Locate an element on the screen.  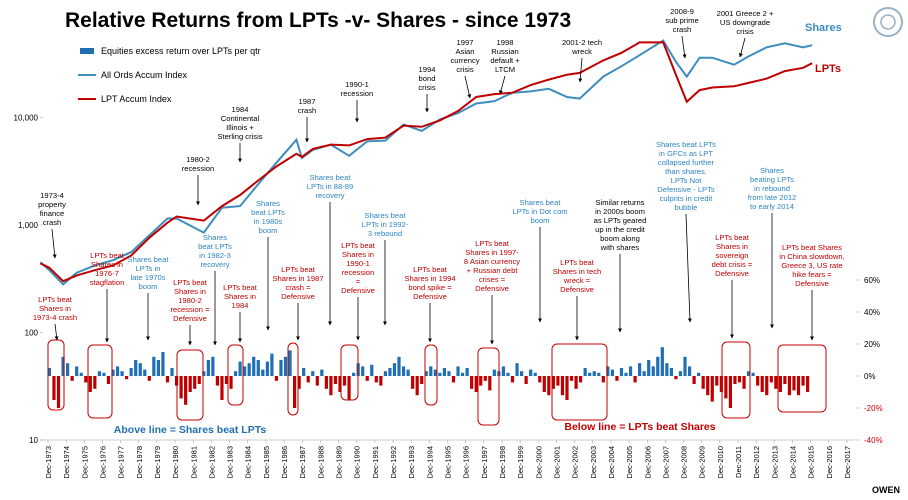
annotation-line: recession is located at coordinates (357, 93).